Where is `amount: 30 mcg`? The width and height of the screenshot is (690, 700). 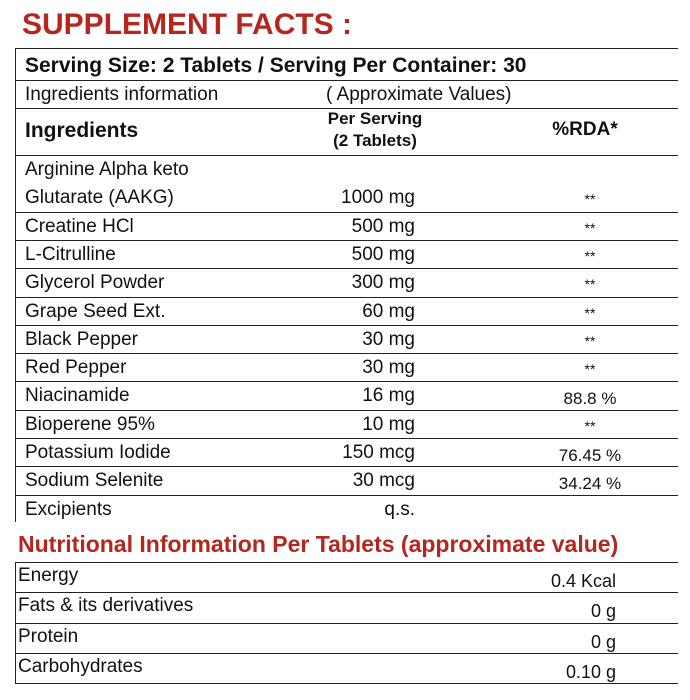
amount: 30 mcg is located at coordinates (383, 481).